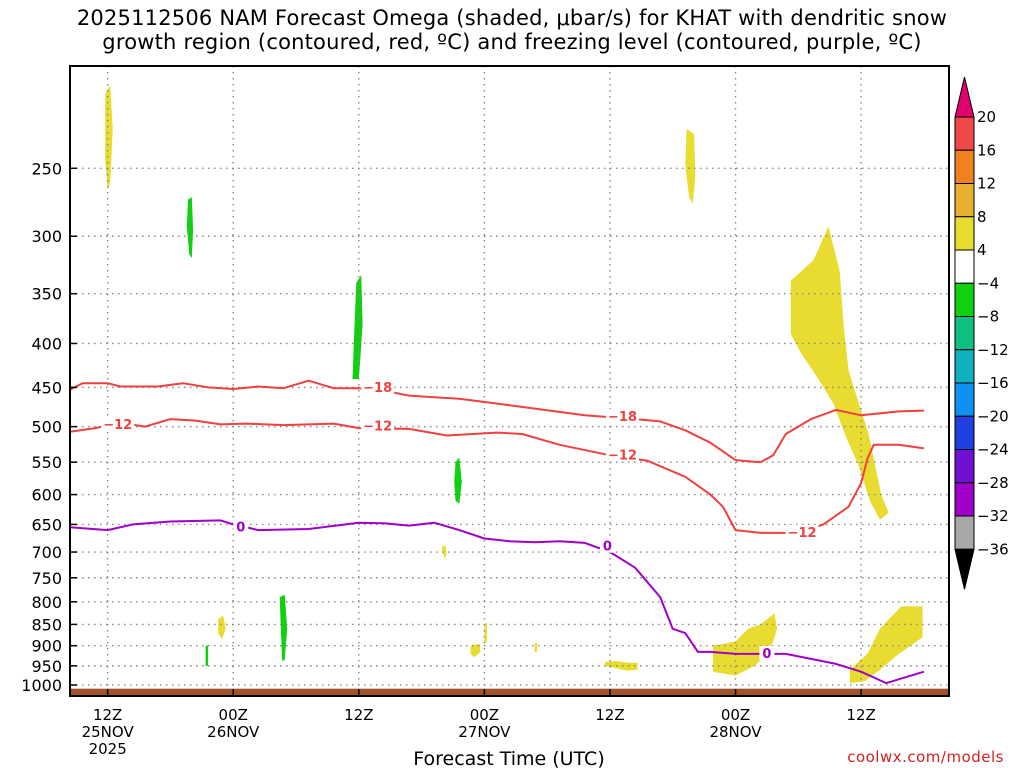 The image size is (1024, 768). Describe the element at coordinates (46, 666) in the screenshot. I see `y-tick-label-950: 950` at that location.